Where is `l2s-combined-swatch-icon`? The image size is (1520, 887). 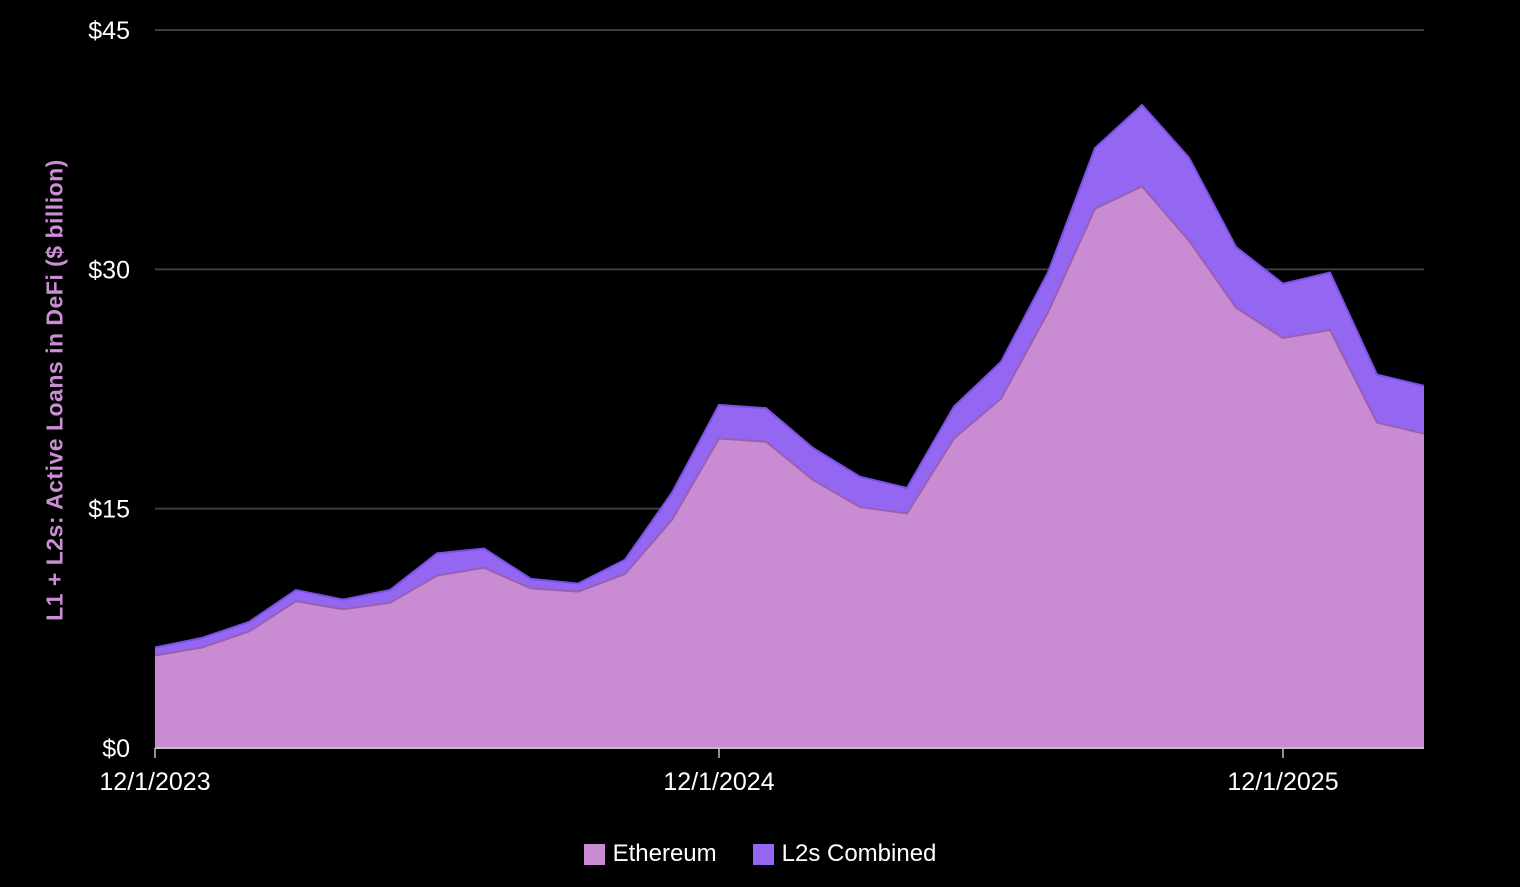
l2s-combined-swatch-icon is located at coordinates (763, 854).